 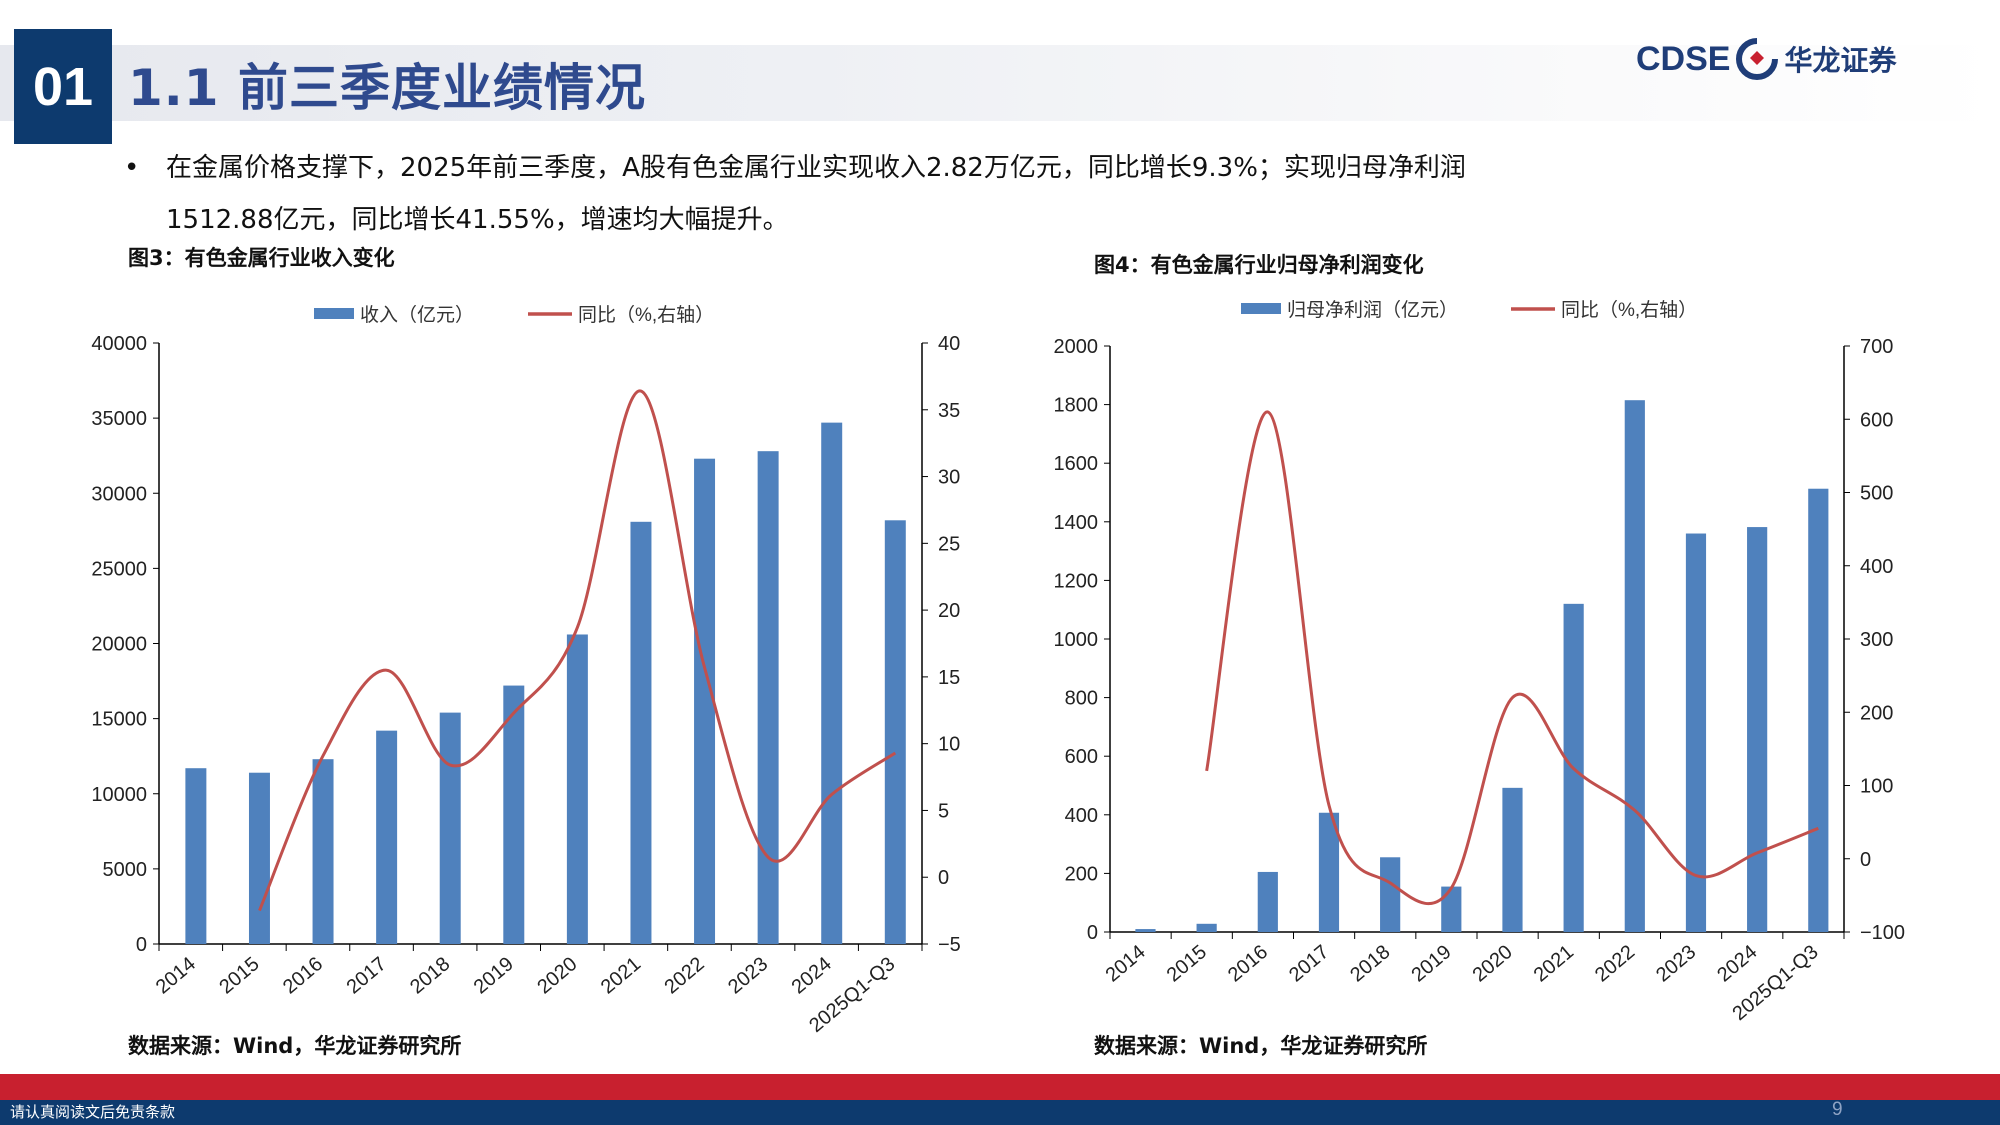 What do you see at coordinates (1000, 83) in the screenshot?
I see `title-band` at bounding box center [1000, 83].